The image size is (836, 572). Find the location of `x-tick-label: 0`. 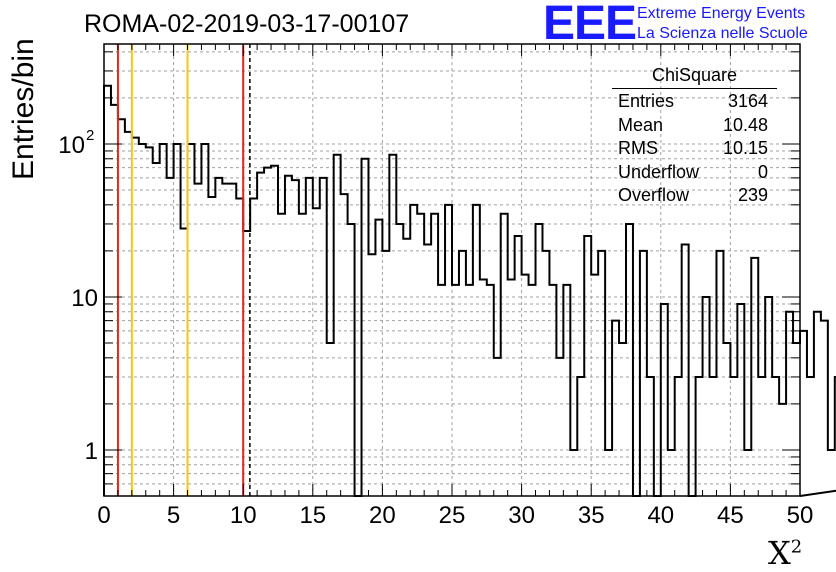

x-tick-label: 0 is located at coordinates (103, 515).